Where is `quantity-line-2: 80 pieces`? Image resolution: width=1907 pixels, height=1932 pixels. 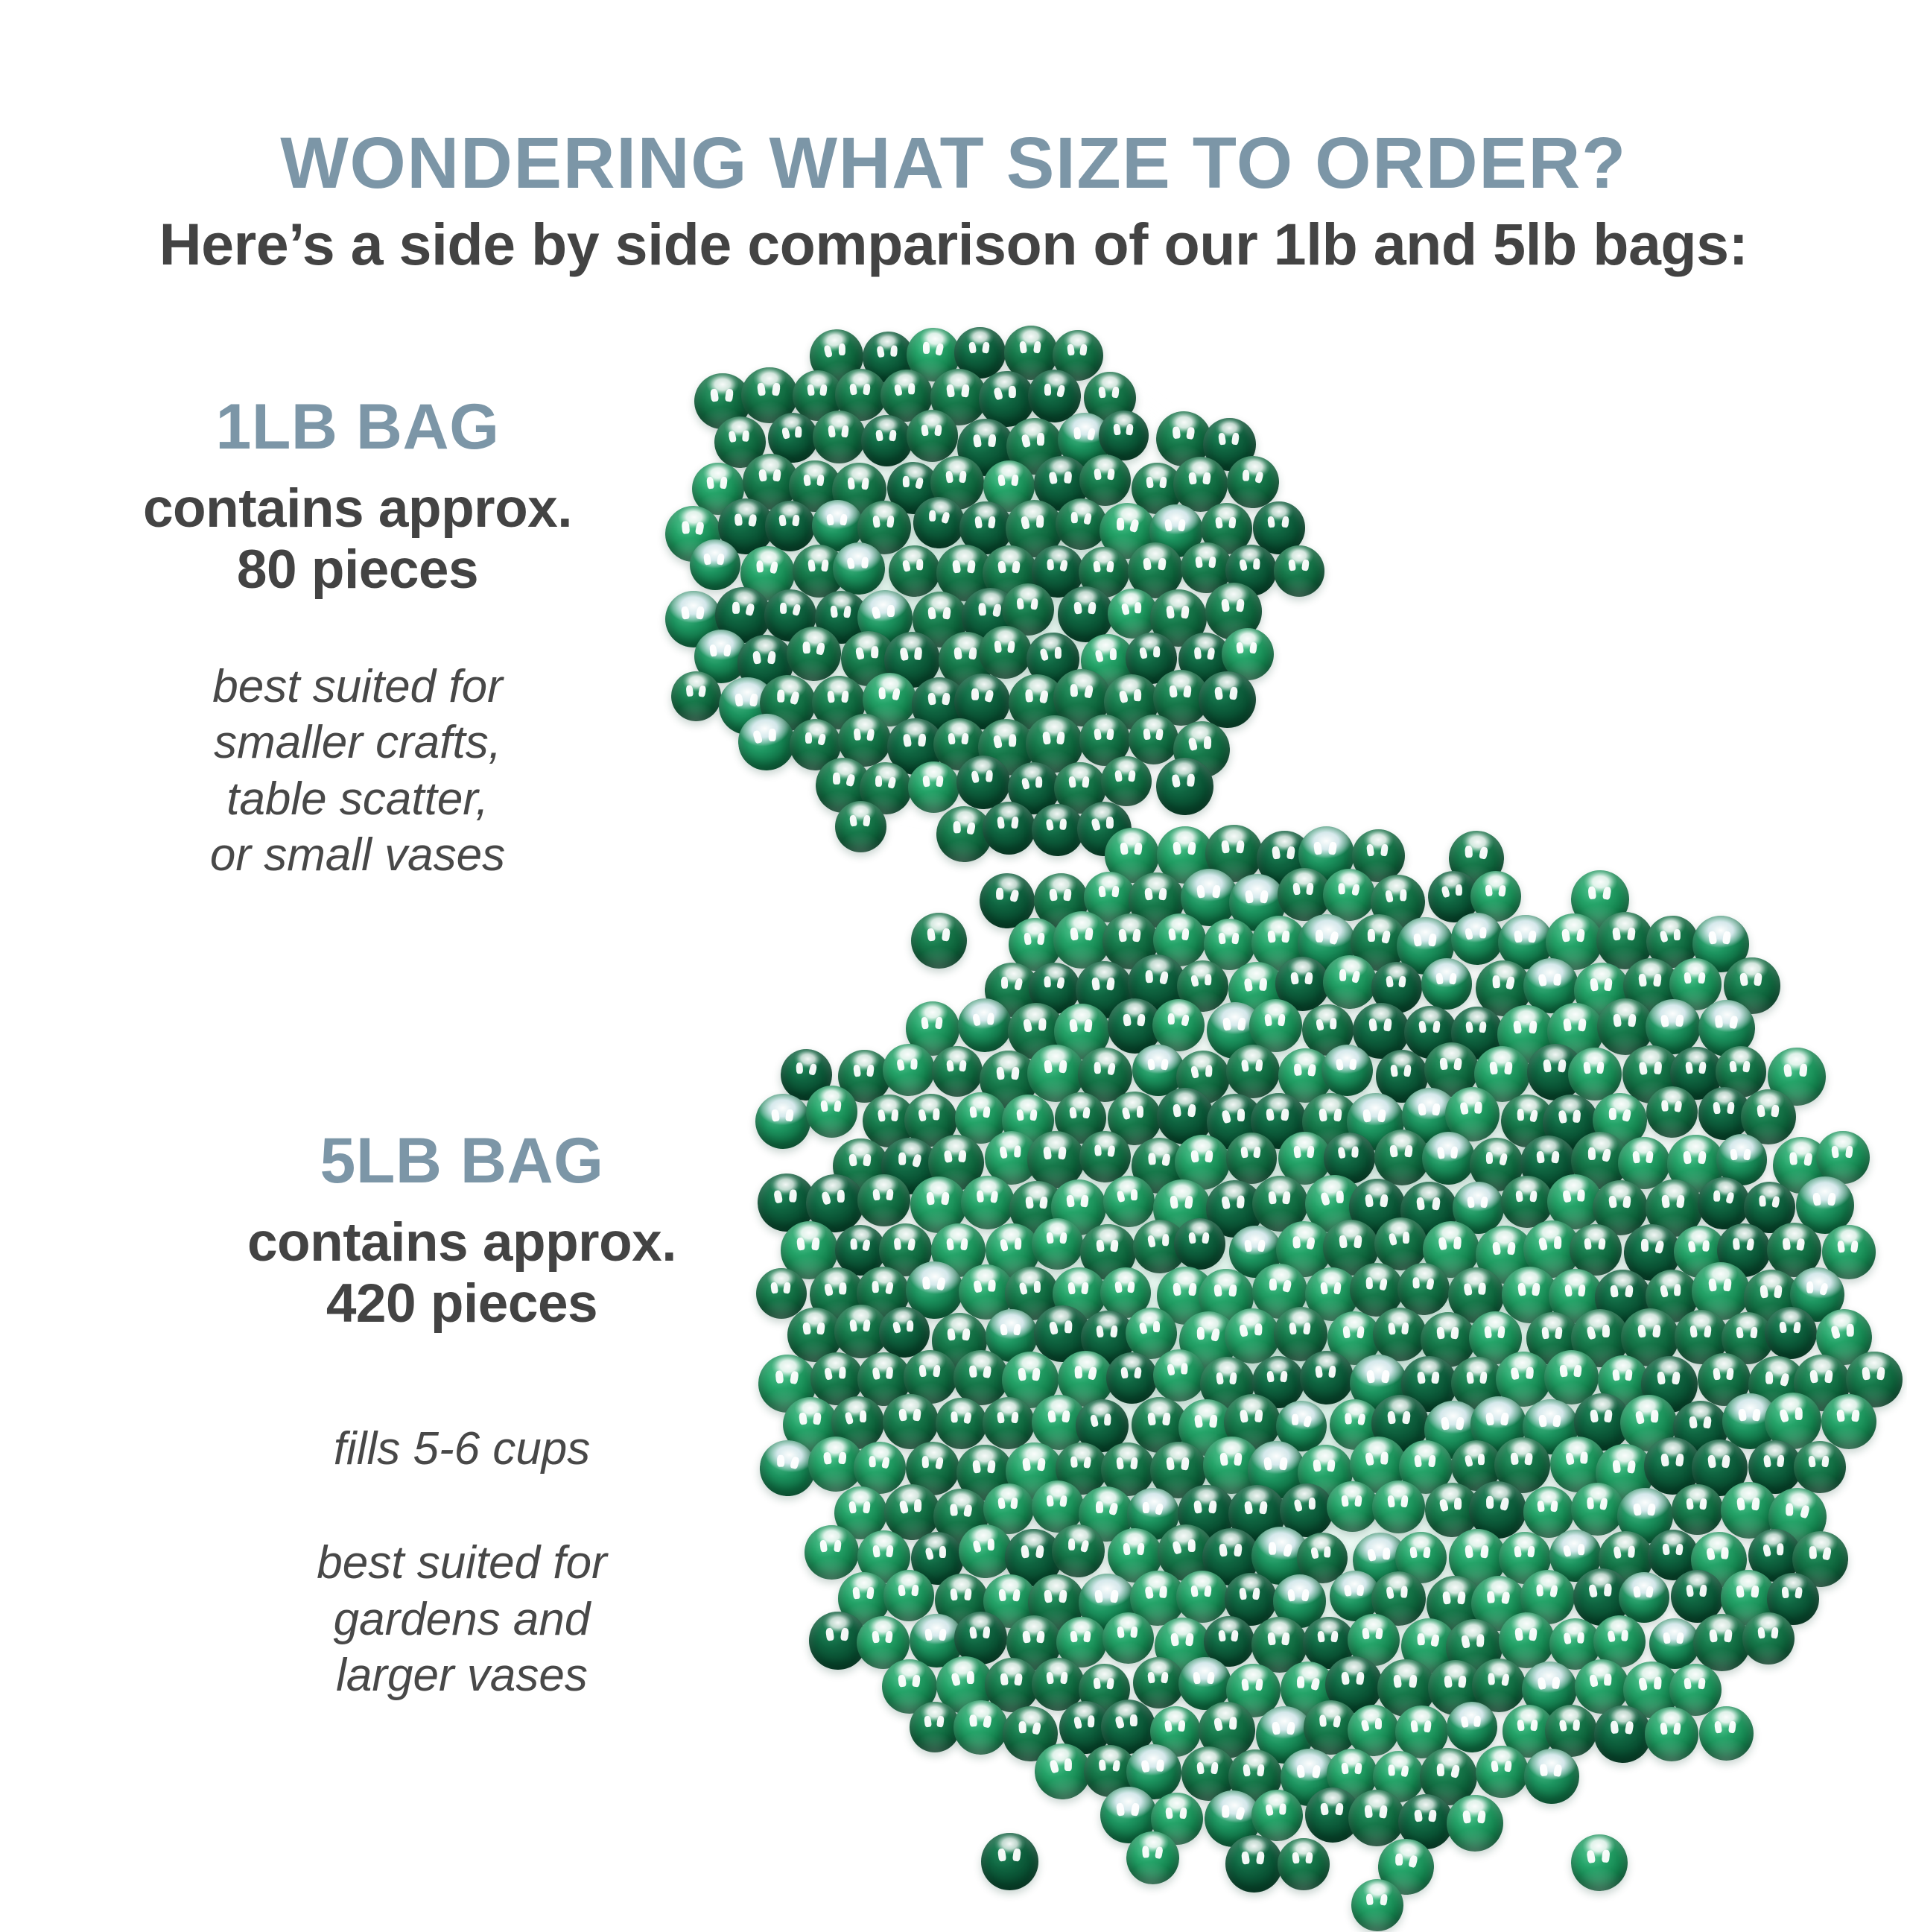
quantity-line-2: 80 pieces is located at coordinates (357, 569).